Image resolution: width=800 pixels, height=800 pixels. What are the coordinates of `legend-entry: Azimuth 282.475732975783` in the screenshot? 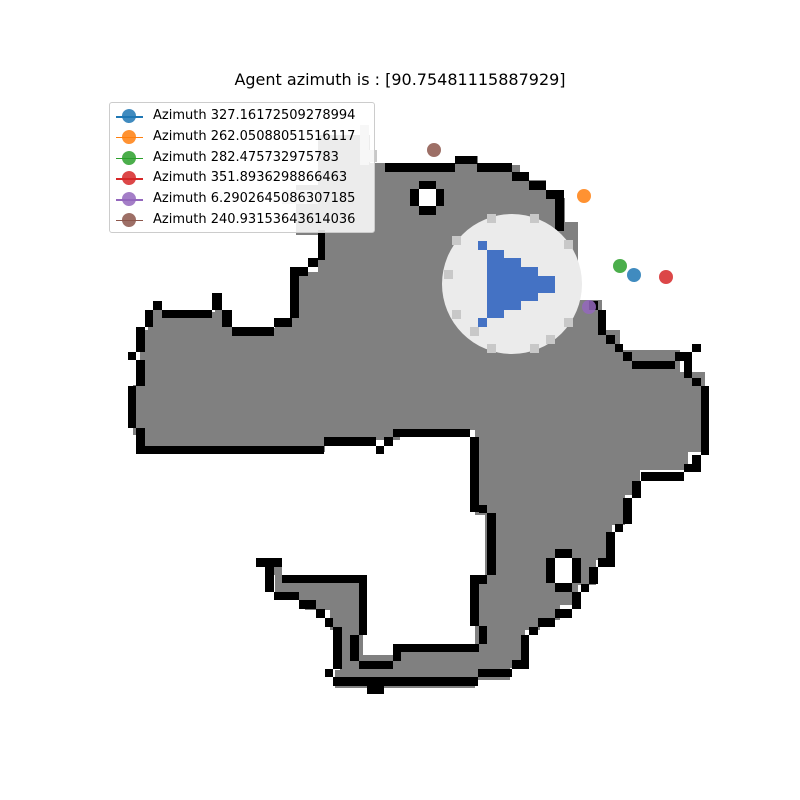 It's located at (242, 158).